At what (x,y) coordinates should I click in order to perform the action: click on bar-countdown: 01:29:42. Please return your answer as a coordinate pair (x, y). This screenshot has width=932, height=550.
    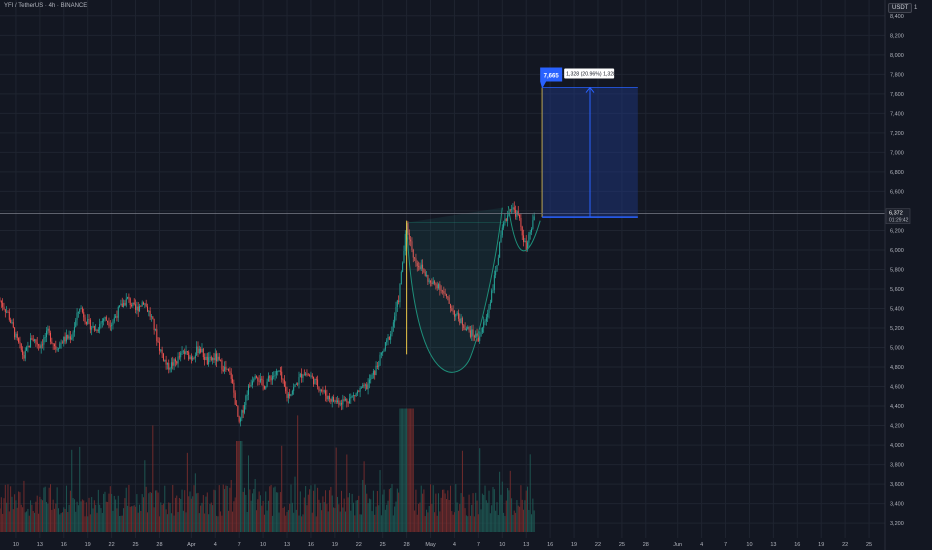
    Looking at the image, I should click on (899, 221).